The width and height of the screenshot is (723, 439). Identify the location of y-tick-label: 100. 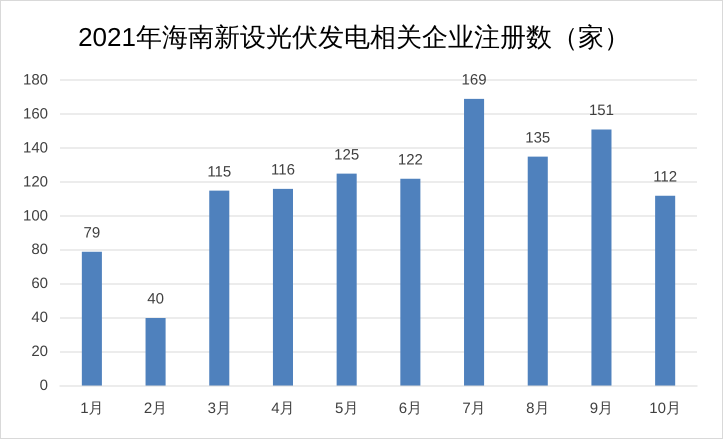
(35, 215).